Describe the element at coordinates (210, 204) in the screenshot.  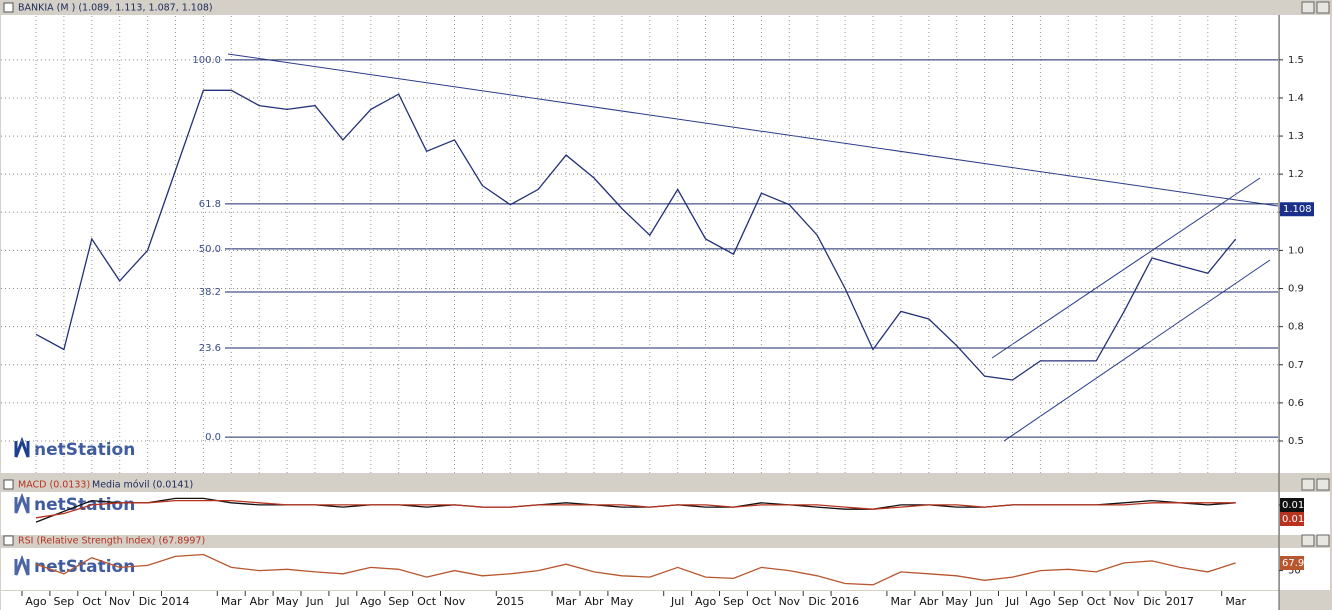
I see `fib-label: 61.8` at that location.